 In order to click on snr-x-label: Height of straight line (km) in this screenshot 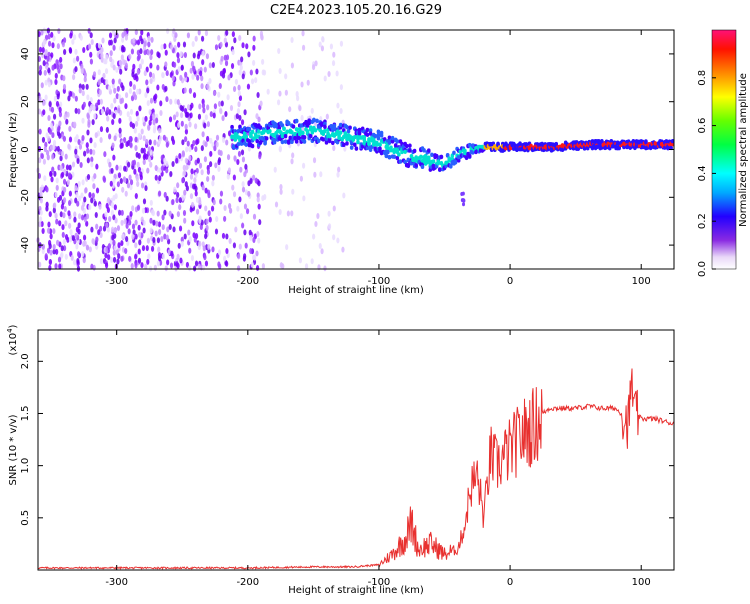, I will do `click(356, 590)`.